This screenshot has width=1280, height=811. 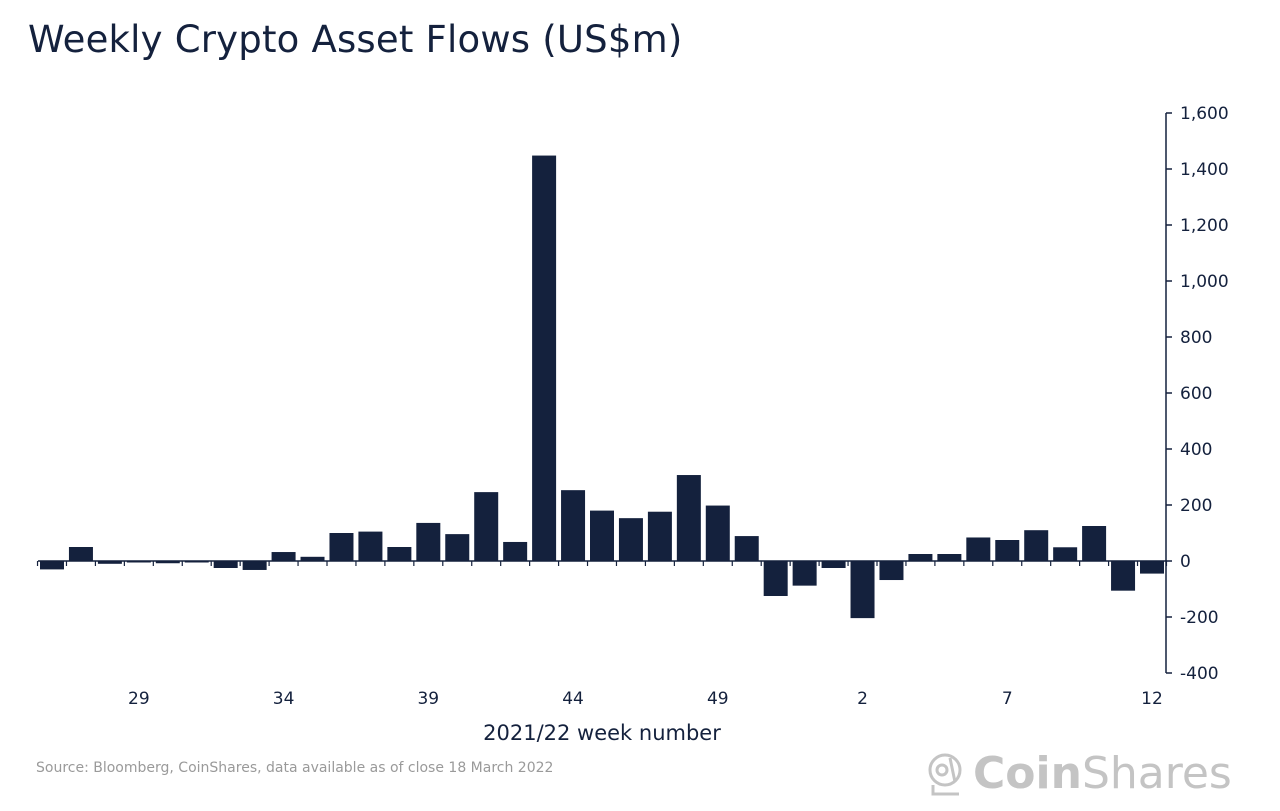 What do you see at coordinates (1204, 114) in the screenshot?
I see `y-tick-label: 1,600` at bounding box center [1204, 114].